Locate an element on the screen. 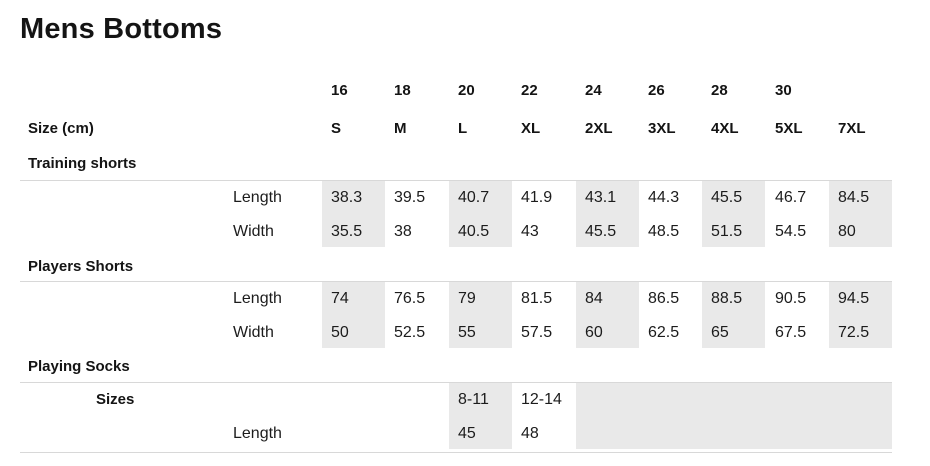 The width and height of the screenshot is (930, 466). table-row-socks-sizes: Sizes 8-11 12-14 is located at coordinates (465, 400).